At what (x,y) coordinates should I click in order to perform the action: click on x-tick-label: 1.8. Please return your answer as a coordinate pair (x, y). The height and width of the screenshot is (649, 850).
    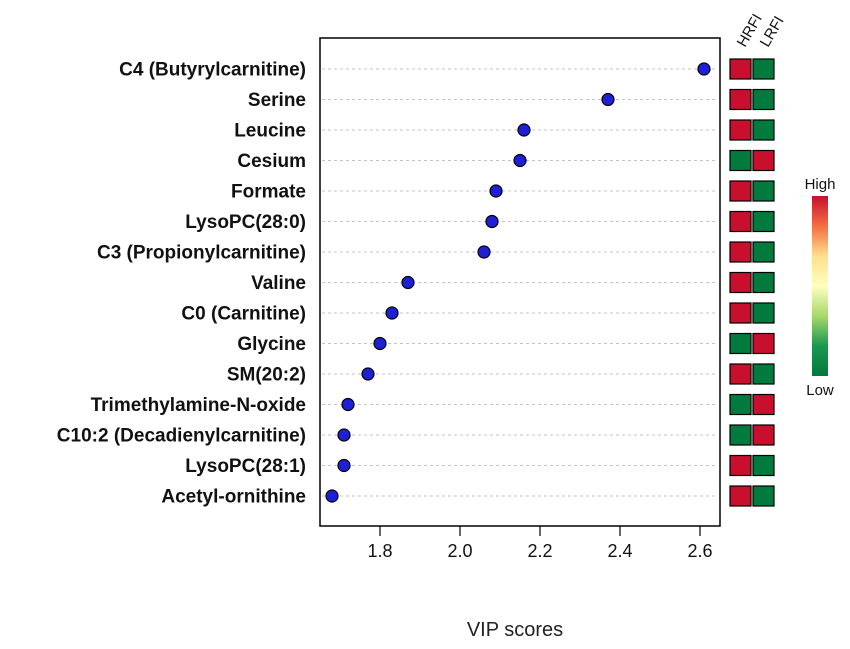
    Looking at the image, I should click on (379, 551).